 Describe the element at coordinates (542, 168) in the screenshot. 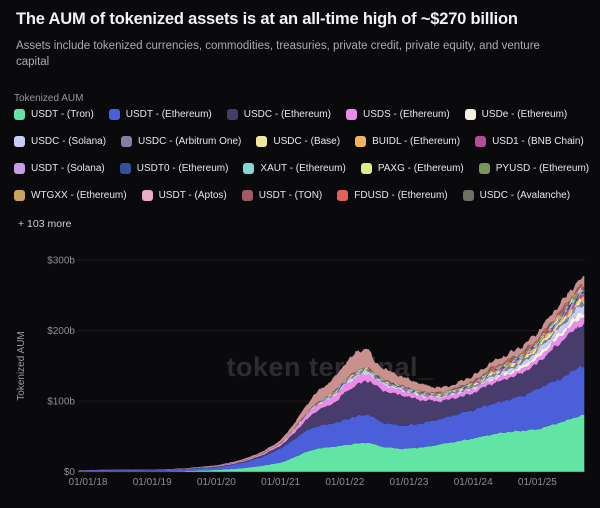

I see `legend-item-label: PYUSD - (Ethereum)` at that location.